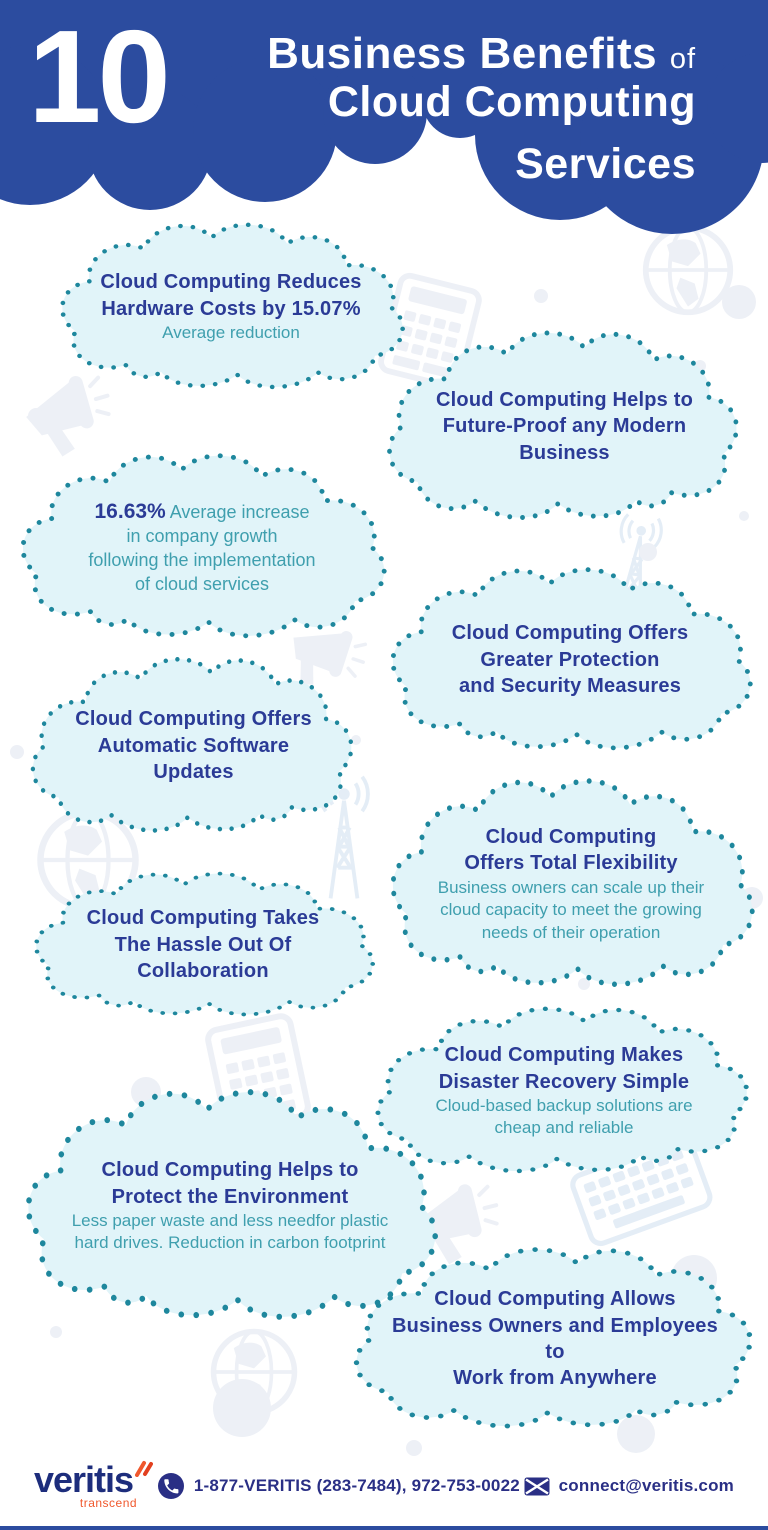  I want to click on logo-row: veritis, so click(94, 1479).